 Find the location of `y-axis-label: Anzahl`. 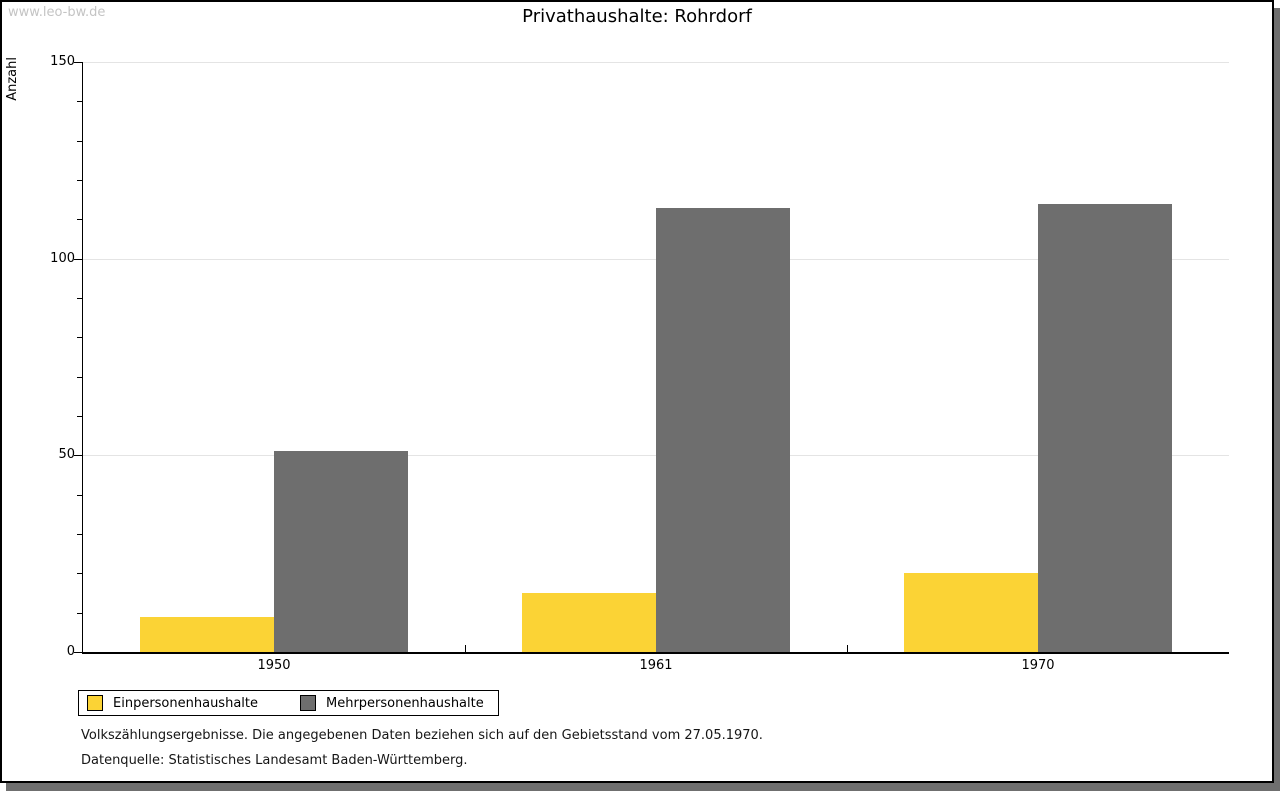

y-axis-label: Anzahl is located at coordinates (12, 79).